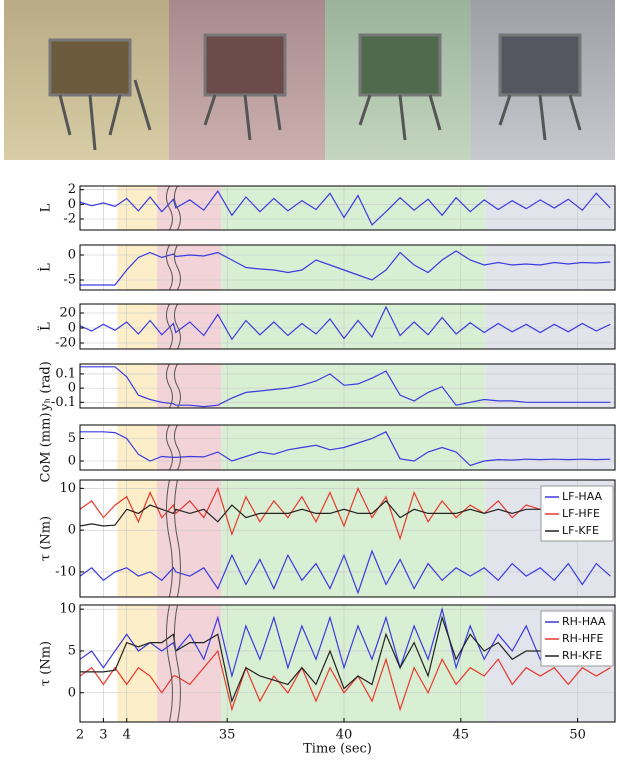 The width and height of the screenshot is (620, 764). I want to click on y-tick-label: 20, so click(67, 313).